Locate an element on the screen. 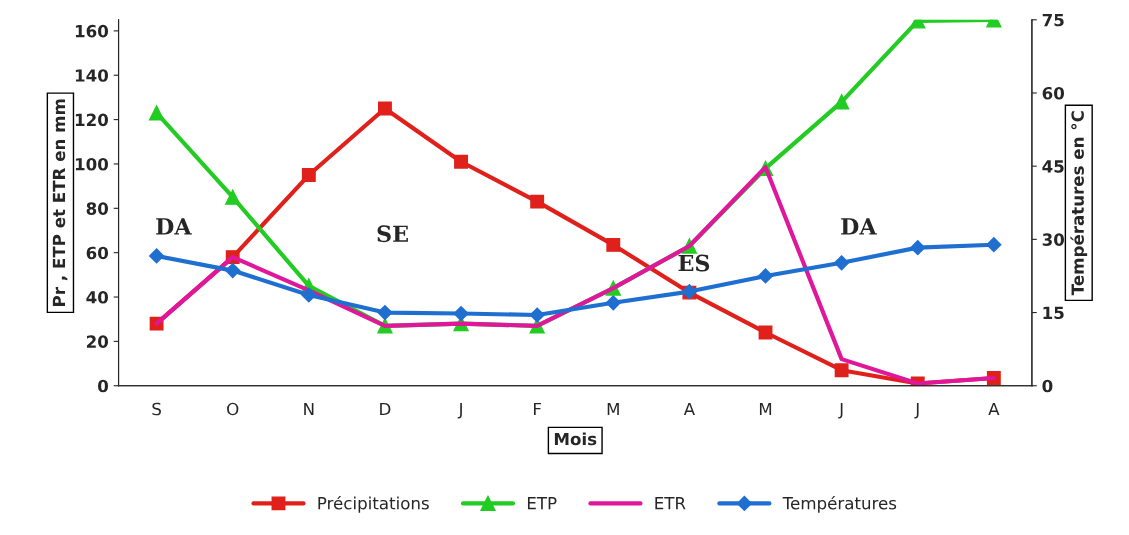 The image size is (1129, 535). y-tick-label: 0 is located at coordinates (103, 386).